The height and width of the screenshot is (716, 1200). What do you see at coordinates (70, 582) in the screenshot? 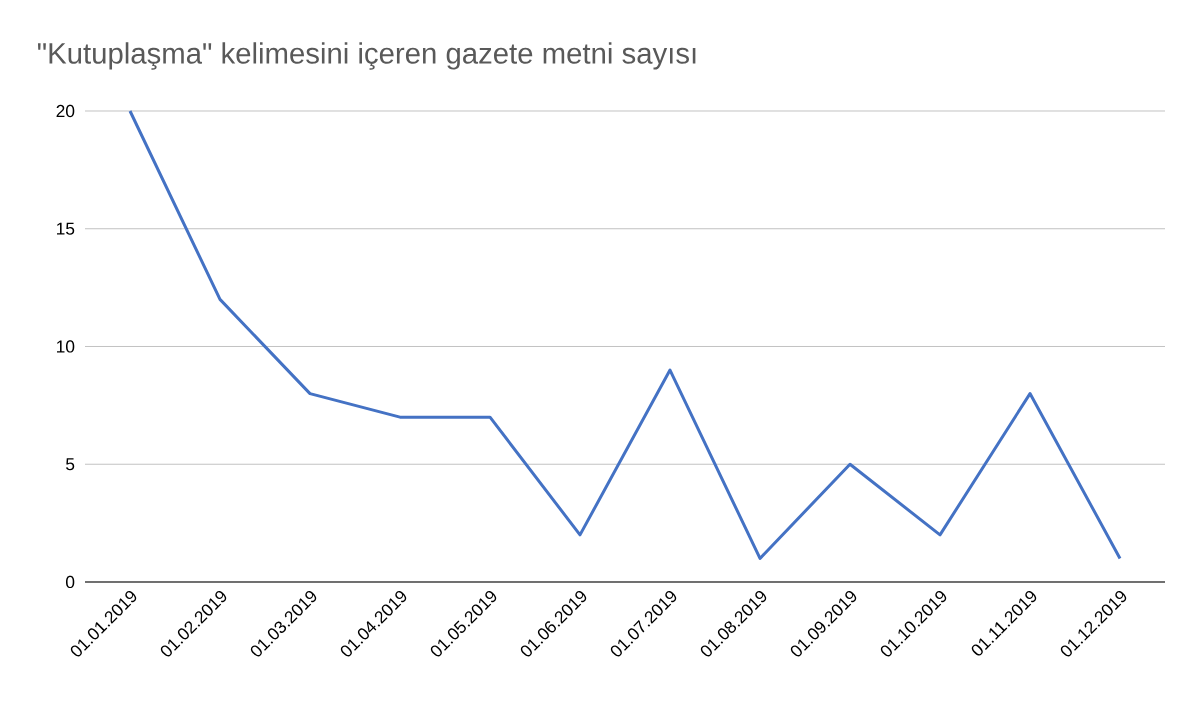
I see `y-tick-label: 0` at bounding box center [70, 582].